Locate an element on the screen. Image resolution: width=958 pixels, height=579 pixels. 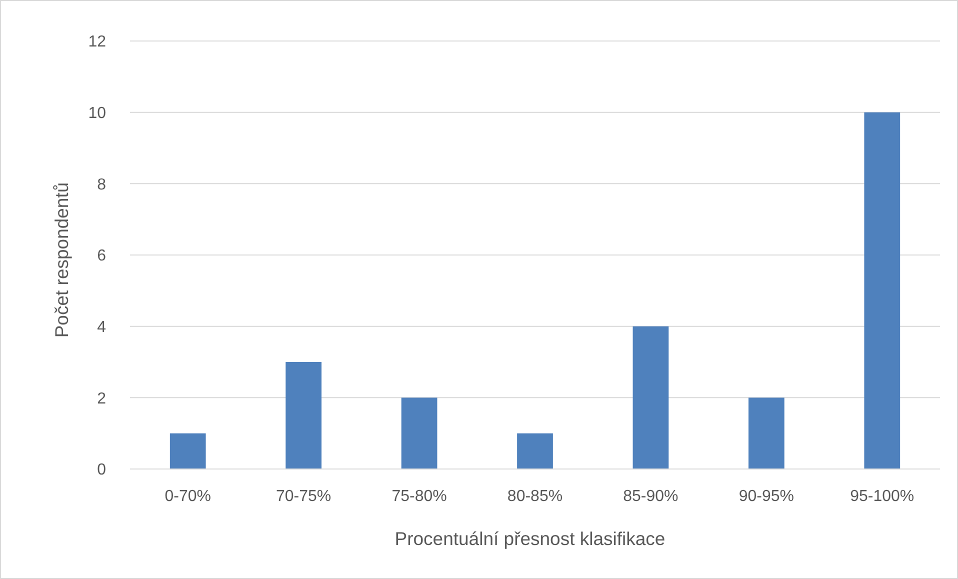
x-tick-label: 75-80% is located at coordinates (419, 496).